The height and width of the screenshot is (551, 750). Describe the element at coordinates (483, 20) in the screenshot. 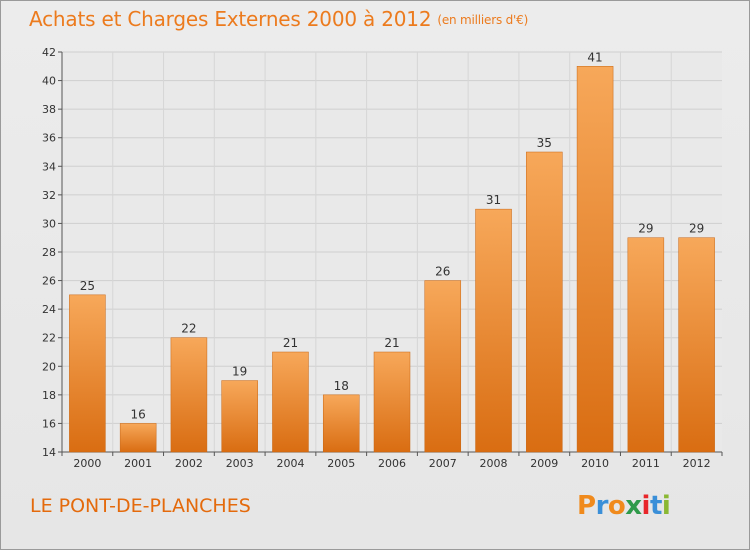

I see `chart-unit: (en milliers d'€)` at that location.